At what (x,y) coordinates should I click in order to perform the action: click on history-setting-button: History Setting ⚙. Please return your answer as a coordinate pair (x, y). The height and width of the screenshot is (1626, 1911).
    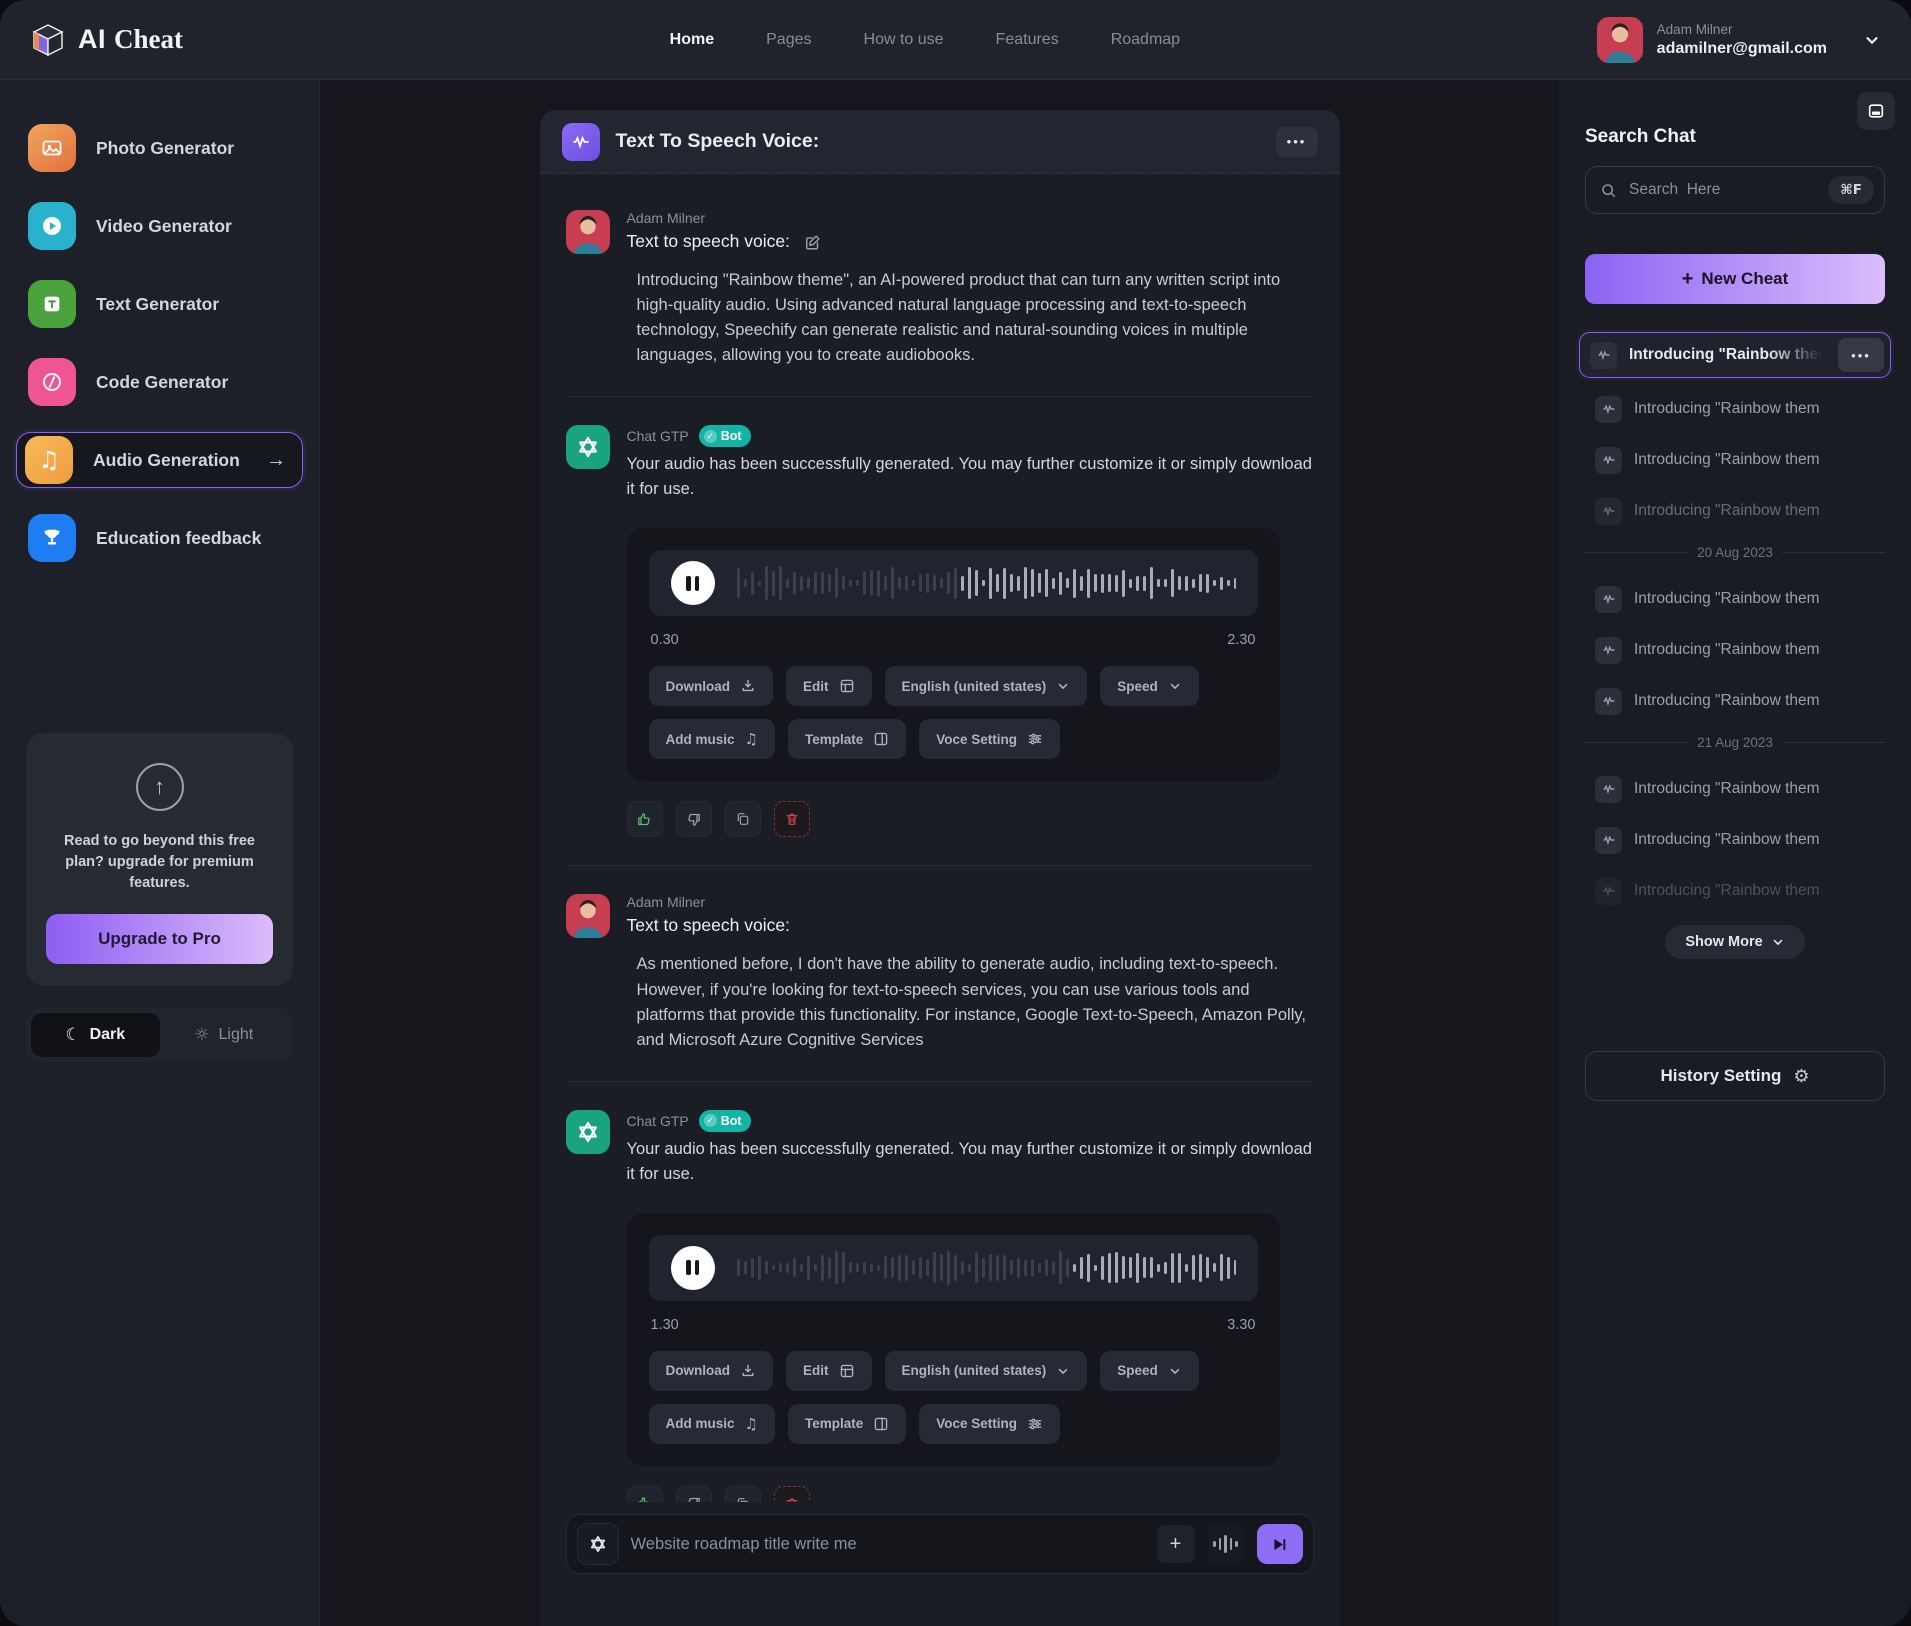
    Looking at the image, I should click on (1735, 1076).